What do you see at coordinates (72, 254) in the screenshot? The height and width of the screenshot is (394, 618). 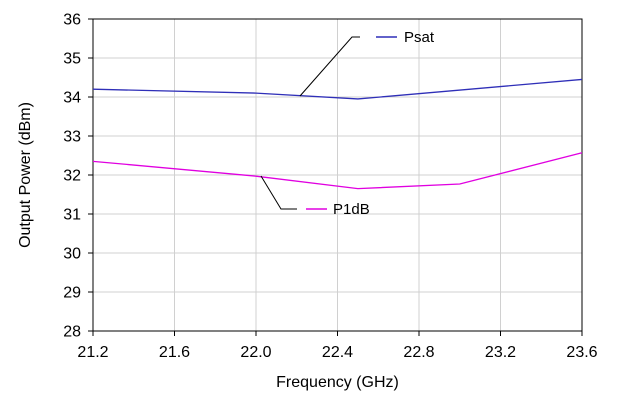 I see `y-tick-label: 30` at bounding box center [72, 254].